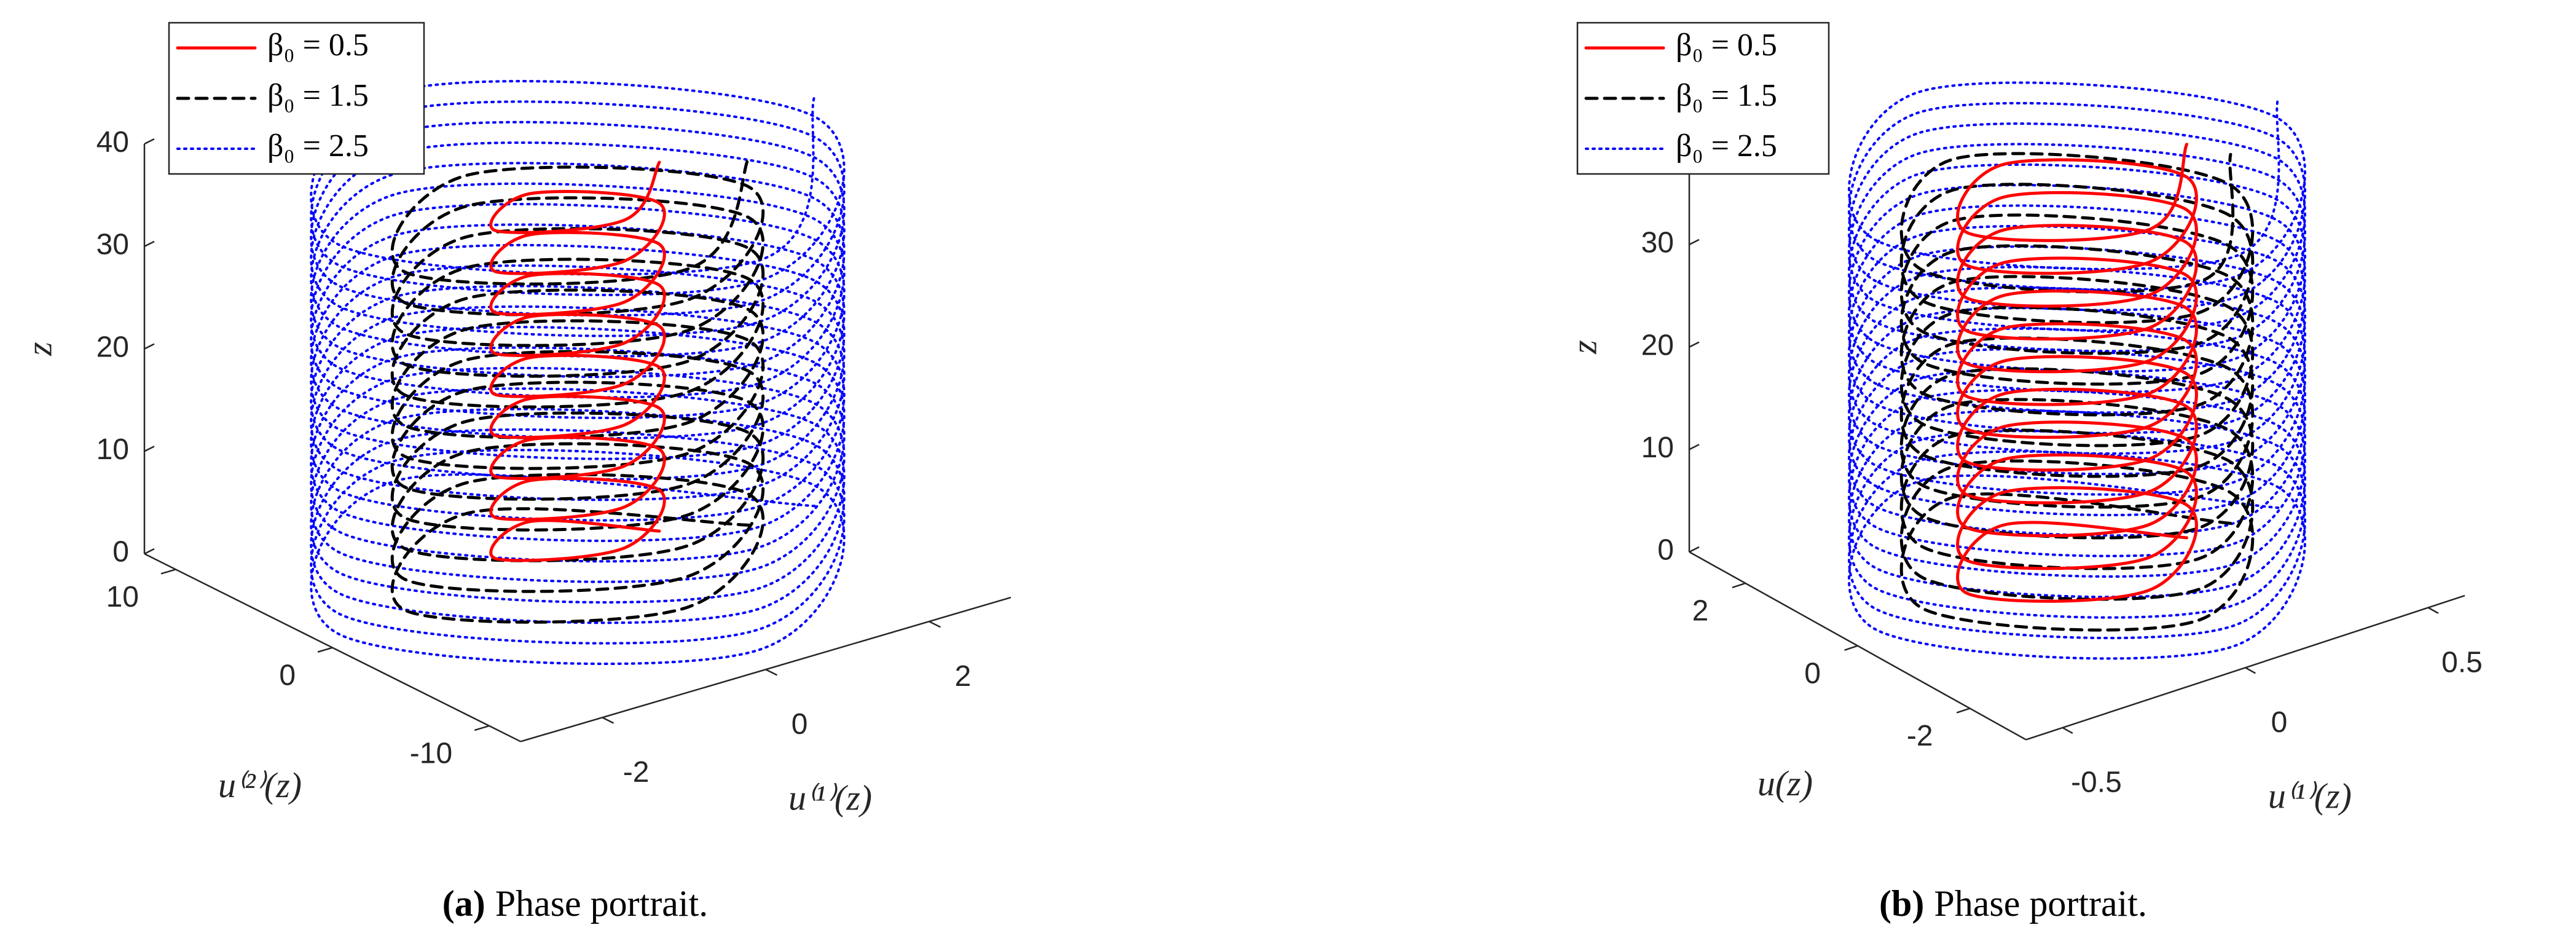 This screenshot has width=2576, height=941. Describe the element at coordinates (1785, 783) in the screenshot. I see `y-axis-label: u(z)` at that location.